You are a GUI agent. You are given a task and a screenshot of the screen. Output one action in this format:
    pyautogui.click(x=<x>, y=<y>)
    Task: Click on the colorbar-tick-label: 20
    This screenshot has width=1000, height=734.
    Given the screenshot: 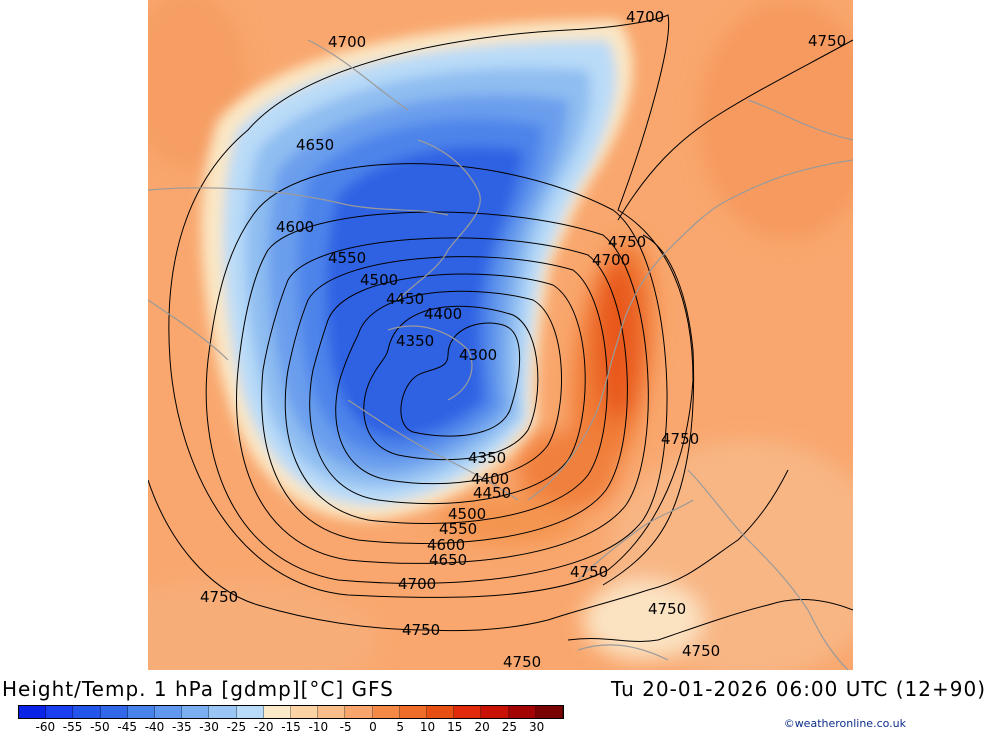 What is the action you would take?
    pyautogui.click(x=482, y=727)
    